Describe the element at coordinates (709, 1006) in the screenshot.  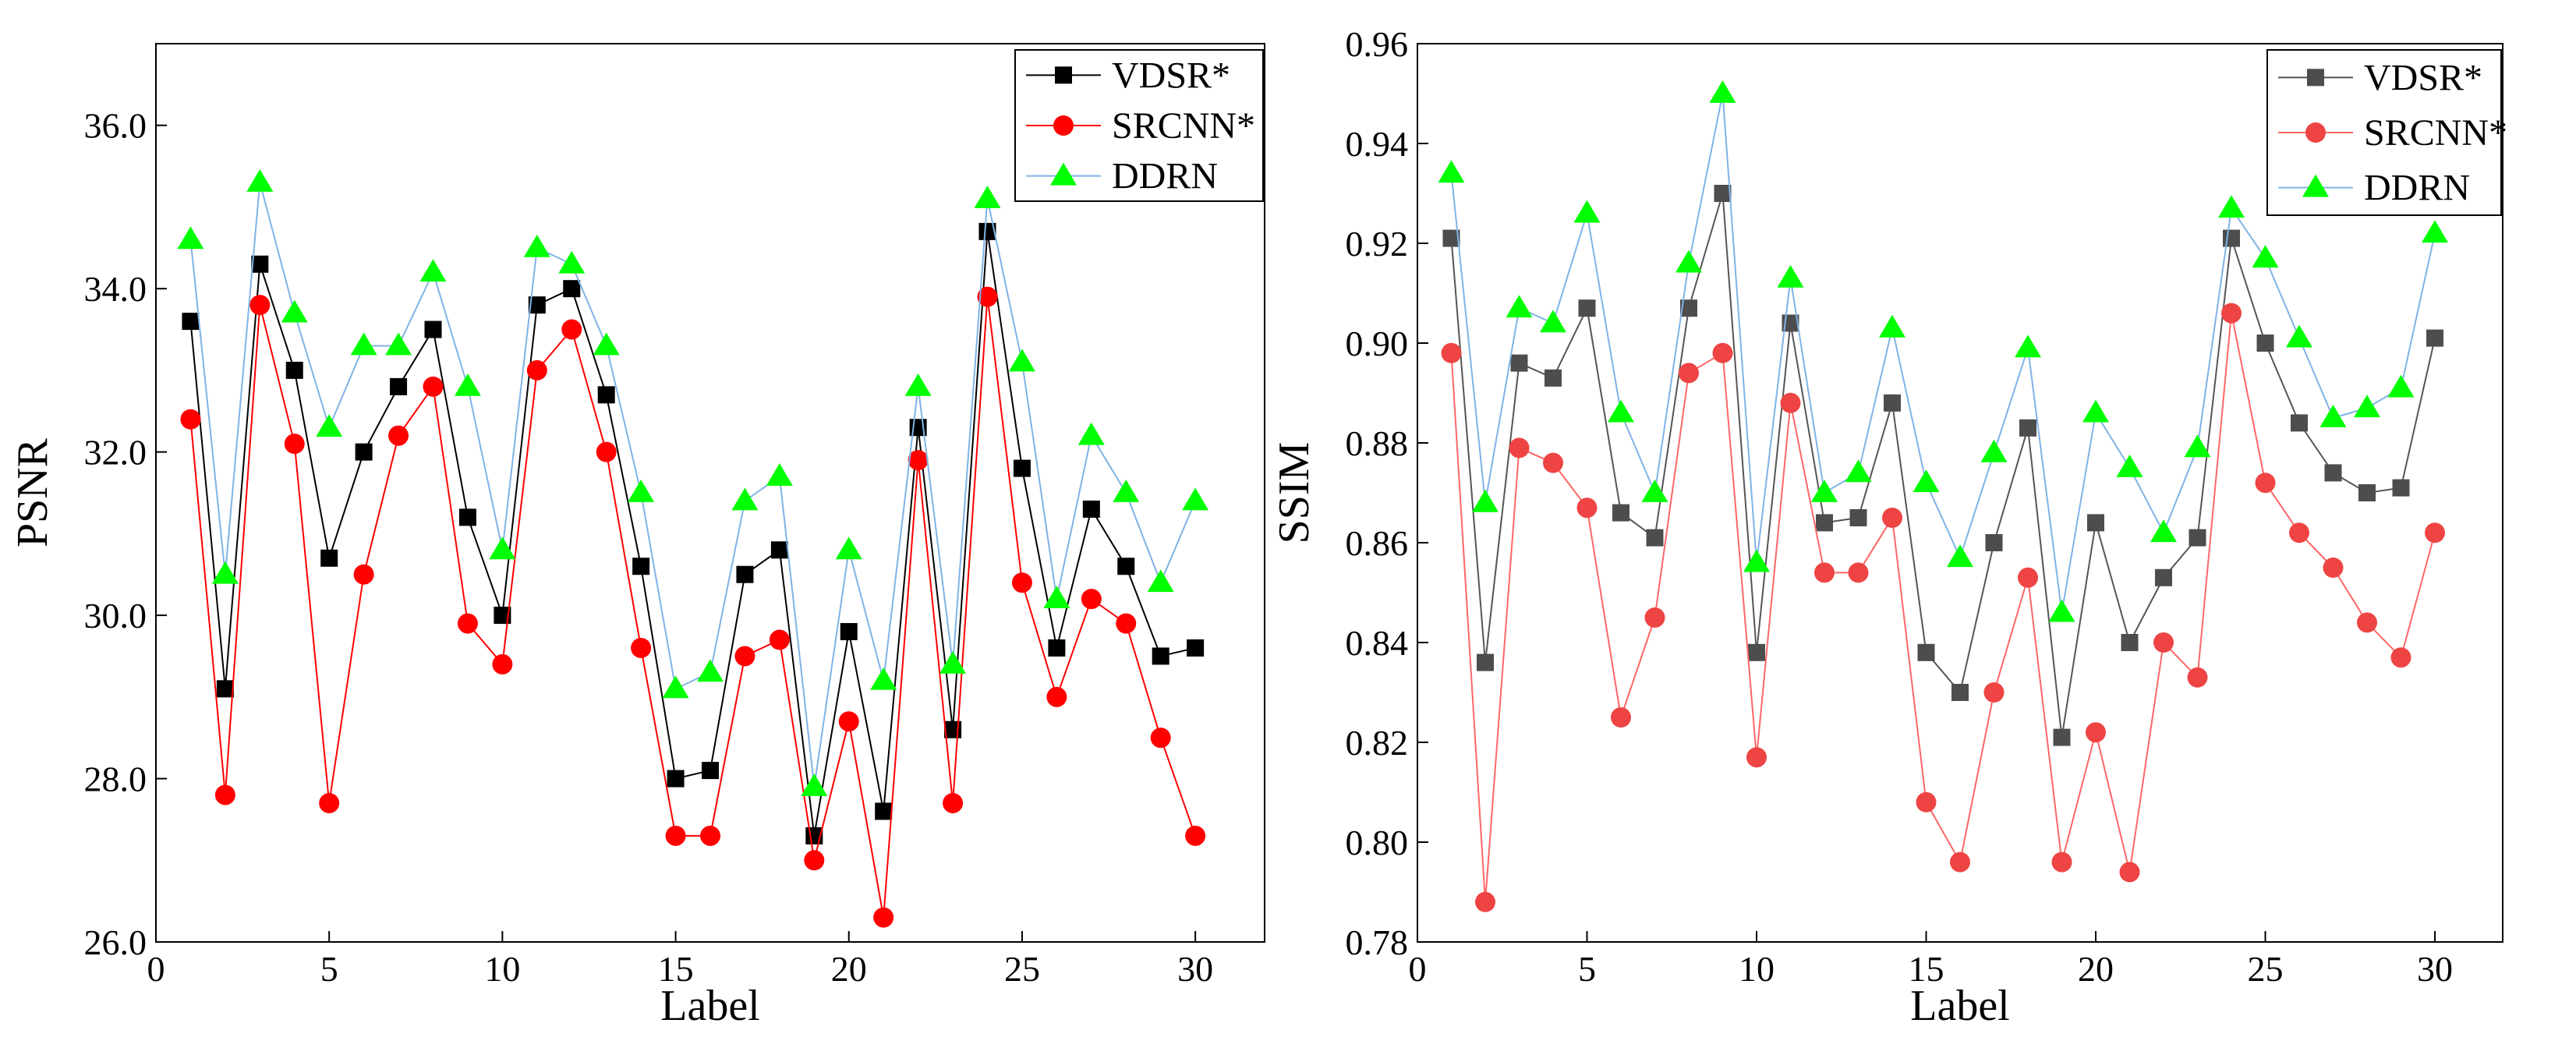
I see `psnr-x-axis-title: Label` at that location.